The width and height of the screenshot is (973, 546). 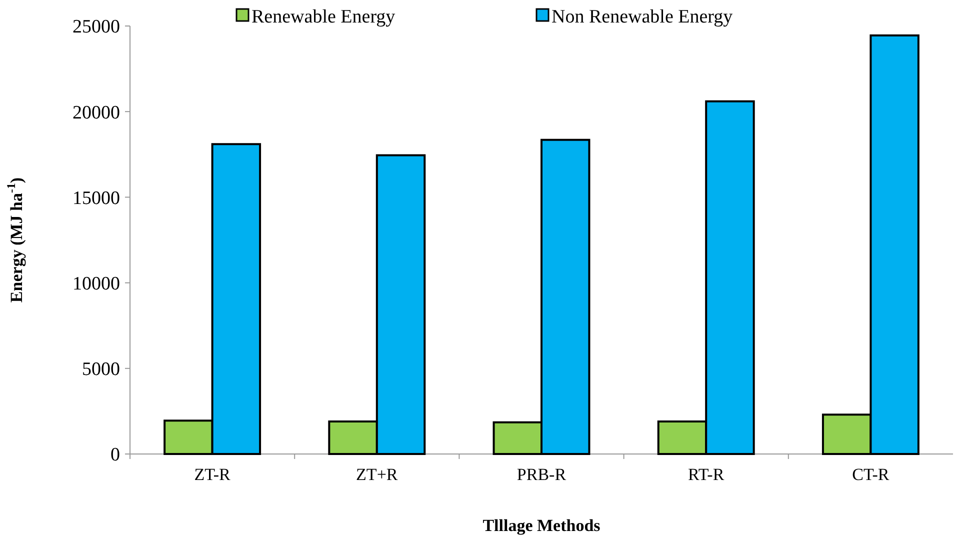 What do you see at coordinates (96, 283) in the screenshot?
I see `y-tick-label: 10000` at bounding box center [96, 283].